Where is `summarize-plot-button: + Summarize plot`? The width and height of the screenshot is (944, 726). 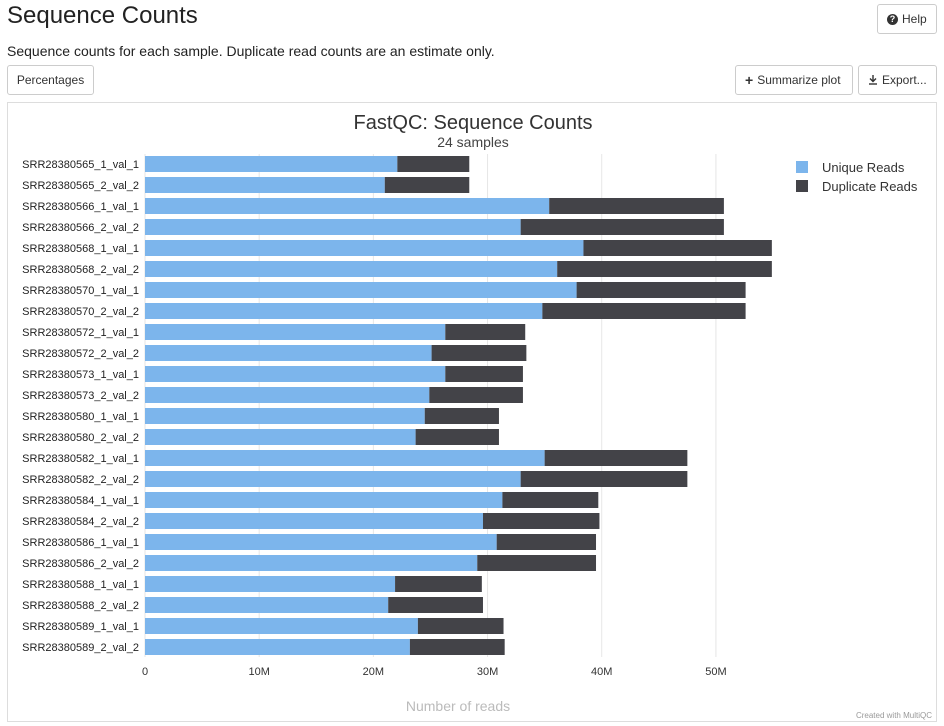
summarize-plot-button: + Summarize plot is located at coordinates (794, 80).